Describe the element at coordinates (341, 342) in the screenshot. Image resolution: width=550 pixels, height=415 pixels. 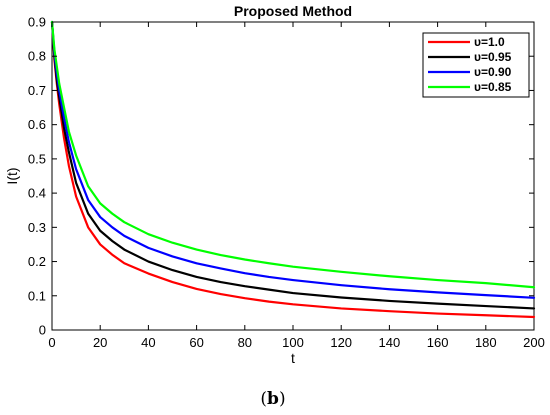
I see `x-tick-label: 120` at that location.